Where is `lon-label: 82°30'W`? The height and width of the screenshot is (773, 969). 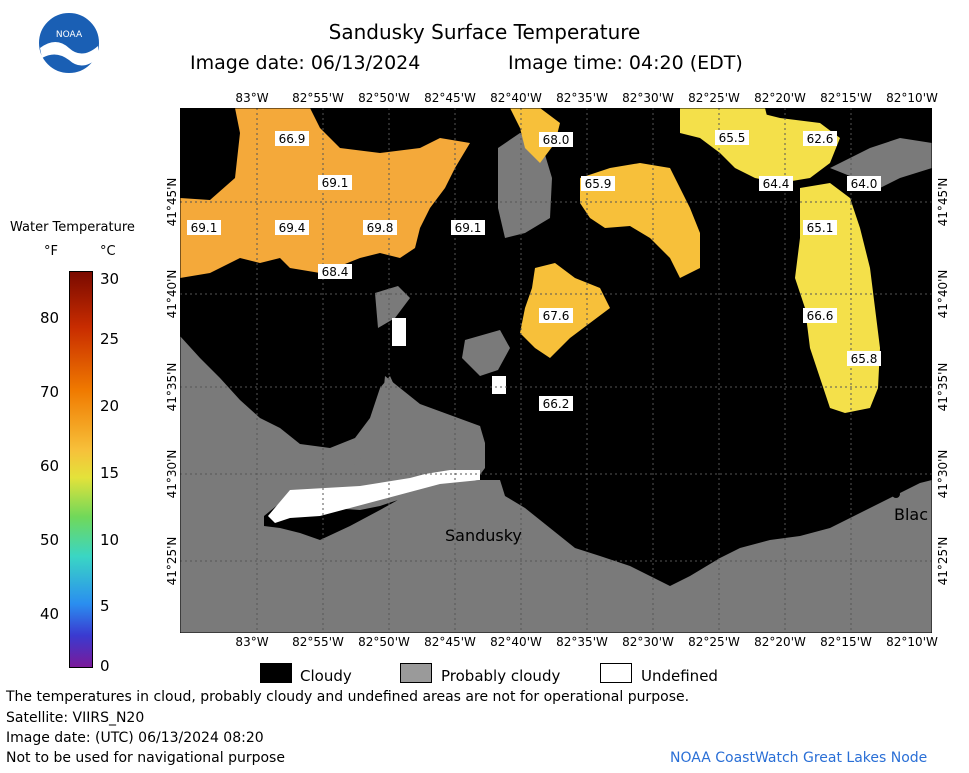 lon-label: 82°30'W is located at coordinates (648, 642).